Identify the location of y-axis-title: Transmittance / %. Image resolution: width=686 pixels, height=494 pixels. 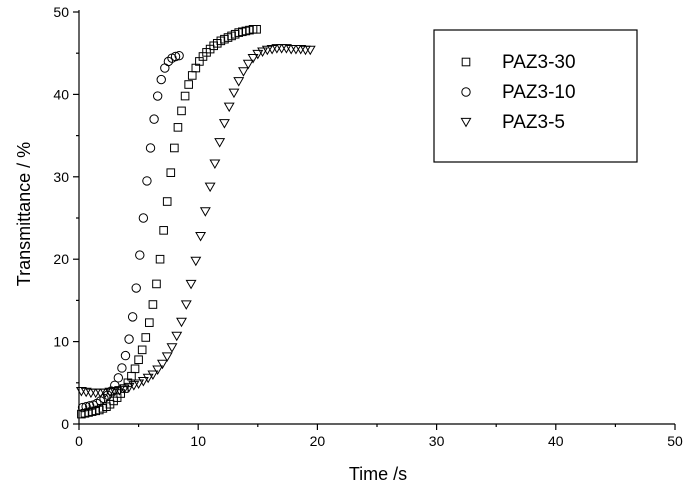
(24, 214).